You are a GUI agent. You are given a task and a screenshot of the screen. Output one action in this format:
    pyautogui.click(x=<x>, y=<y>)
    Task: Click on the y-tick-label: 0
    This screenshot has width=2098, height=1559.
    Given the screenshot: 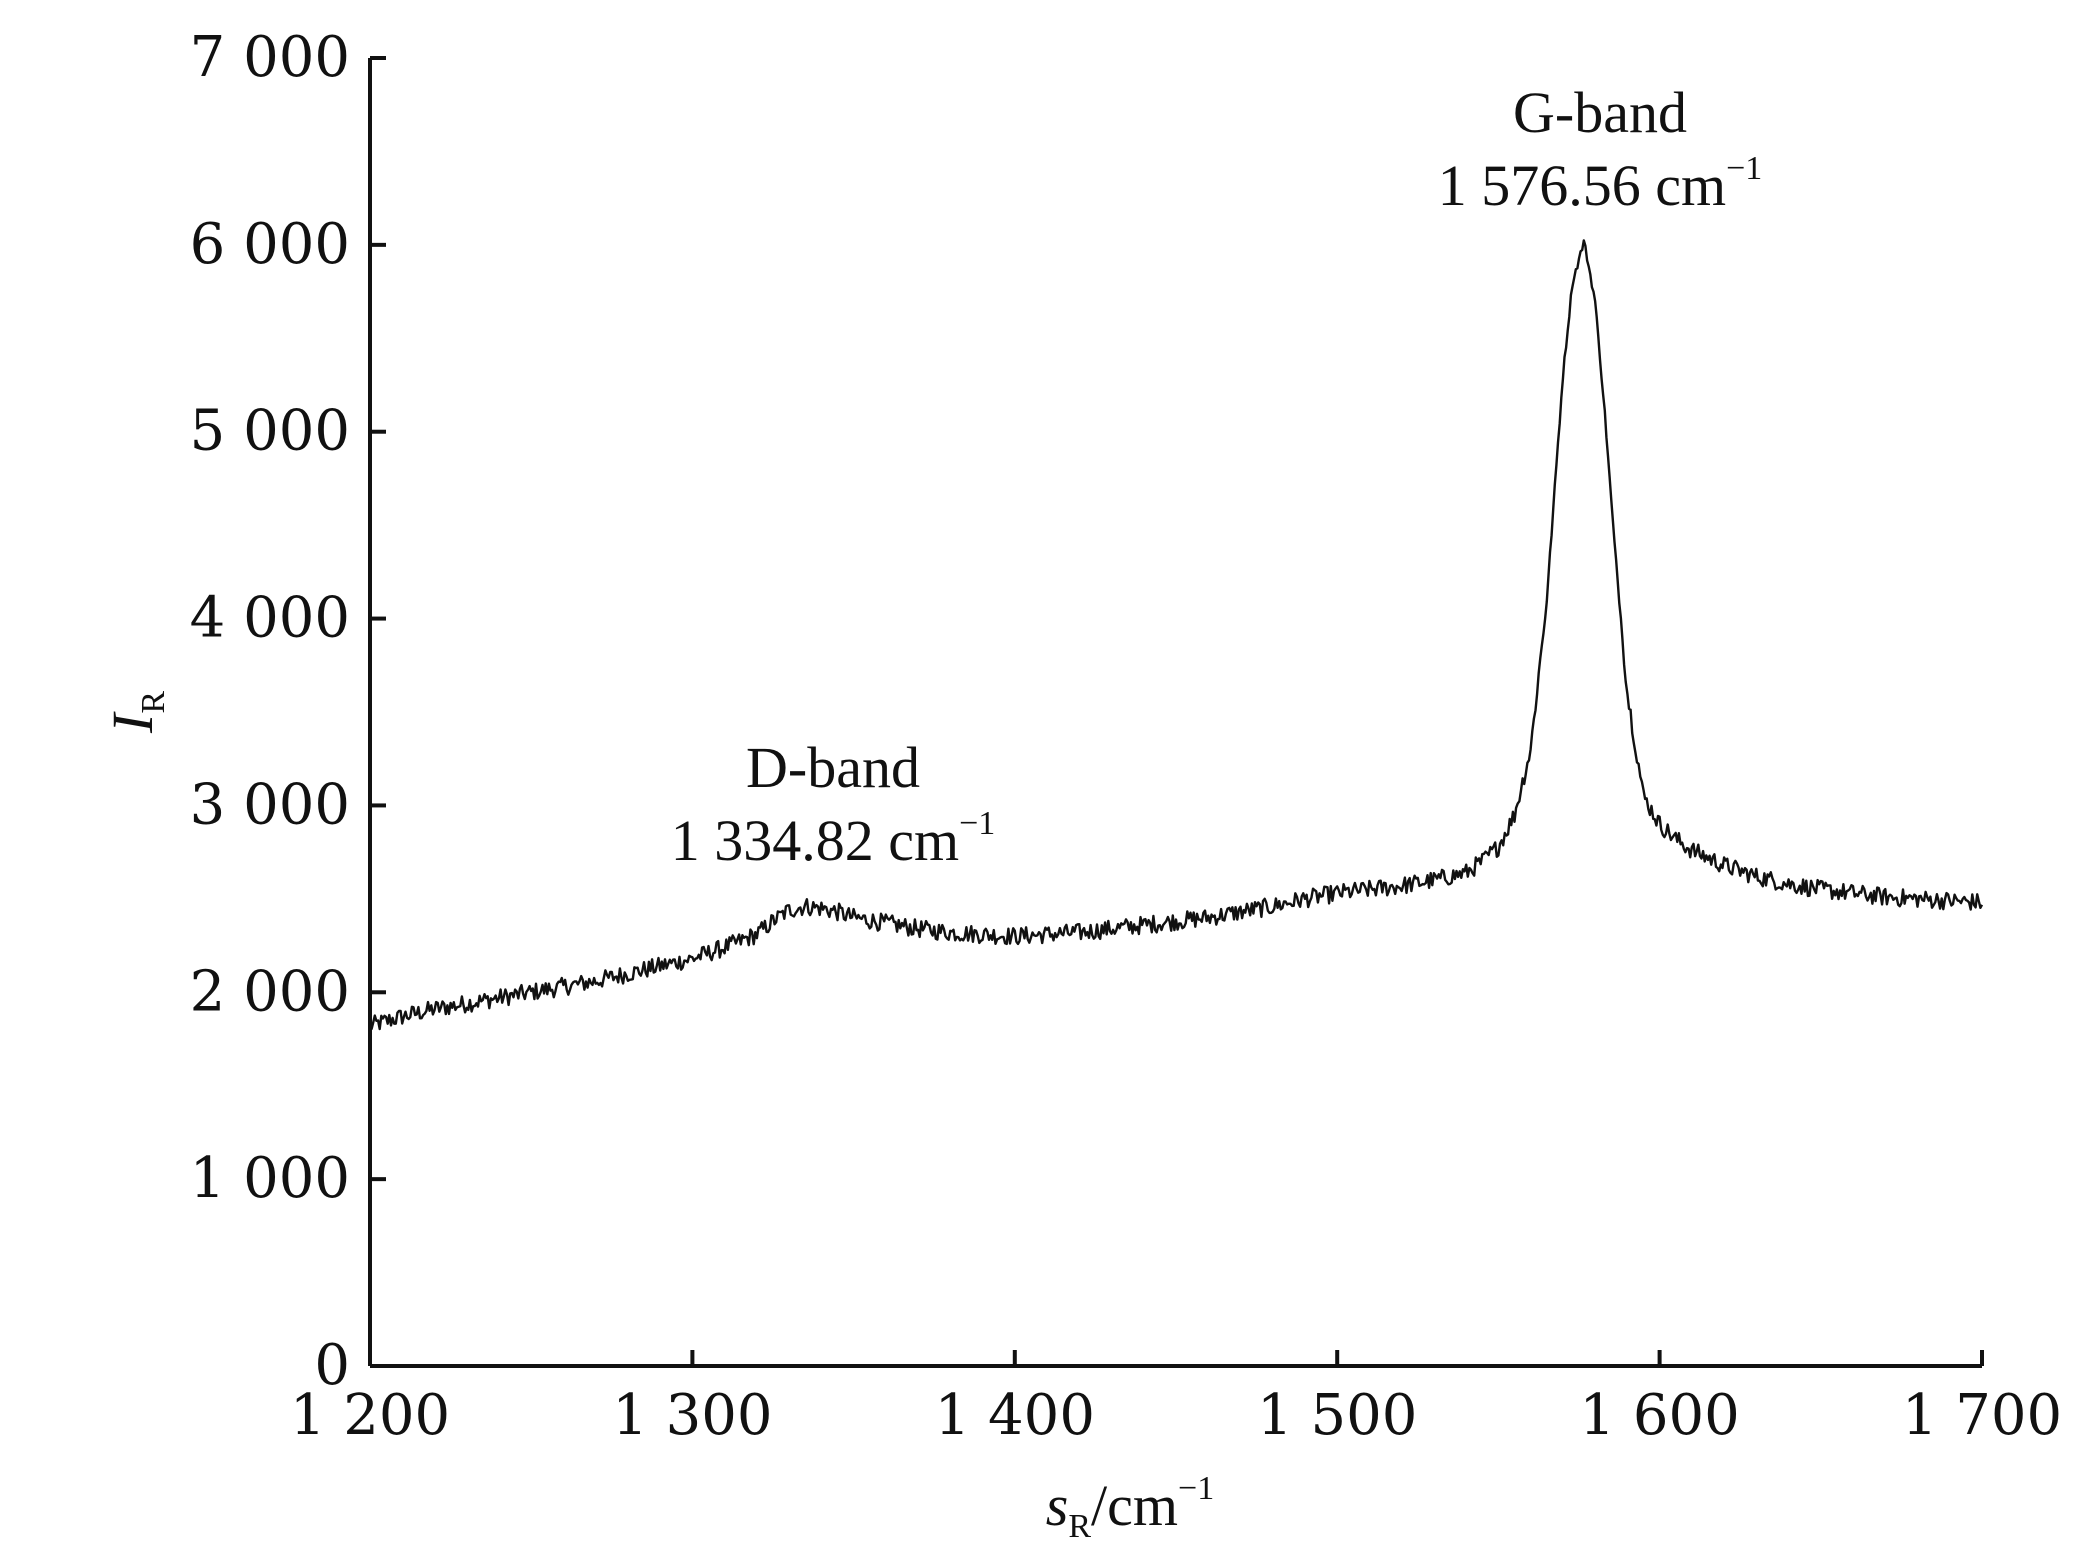 What is the action you would take?
    pyautogui.click(x=332, y=1365)
    